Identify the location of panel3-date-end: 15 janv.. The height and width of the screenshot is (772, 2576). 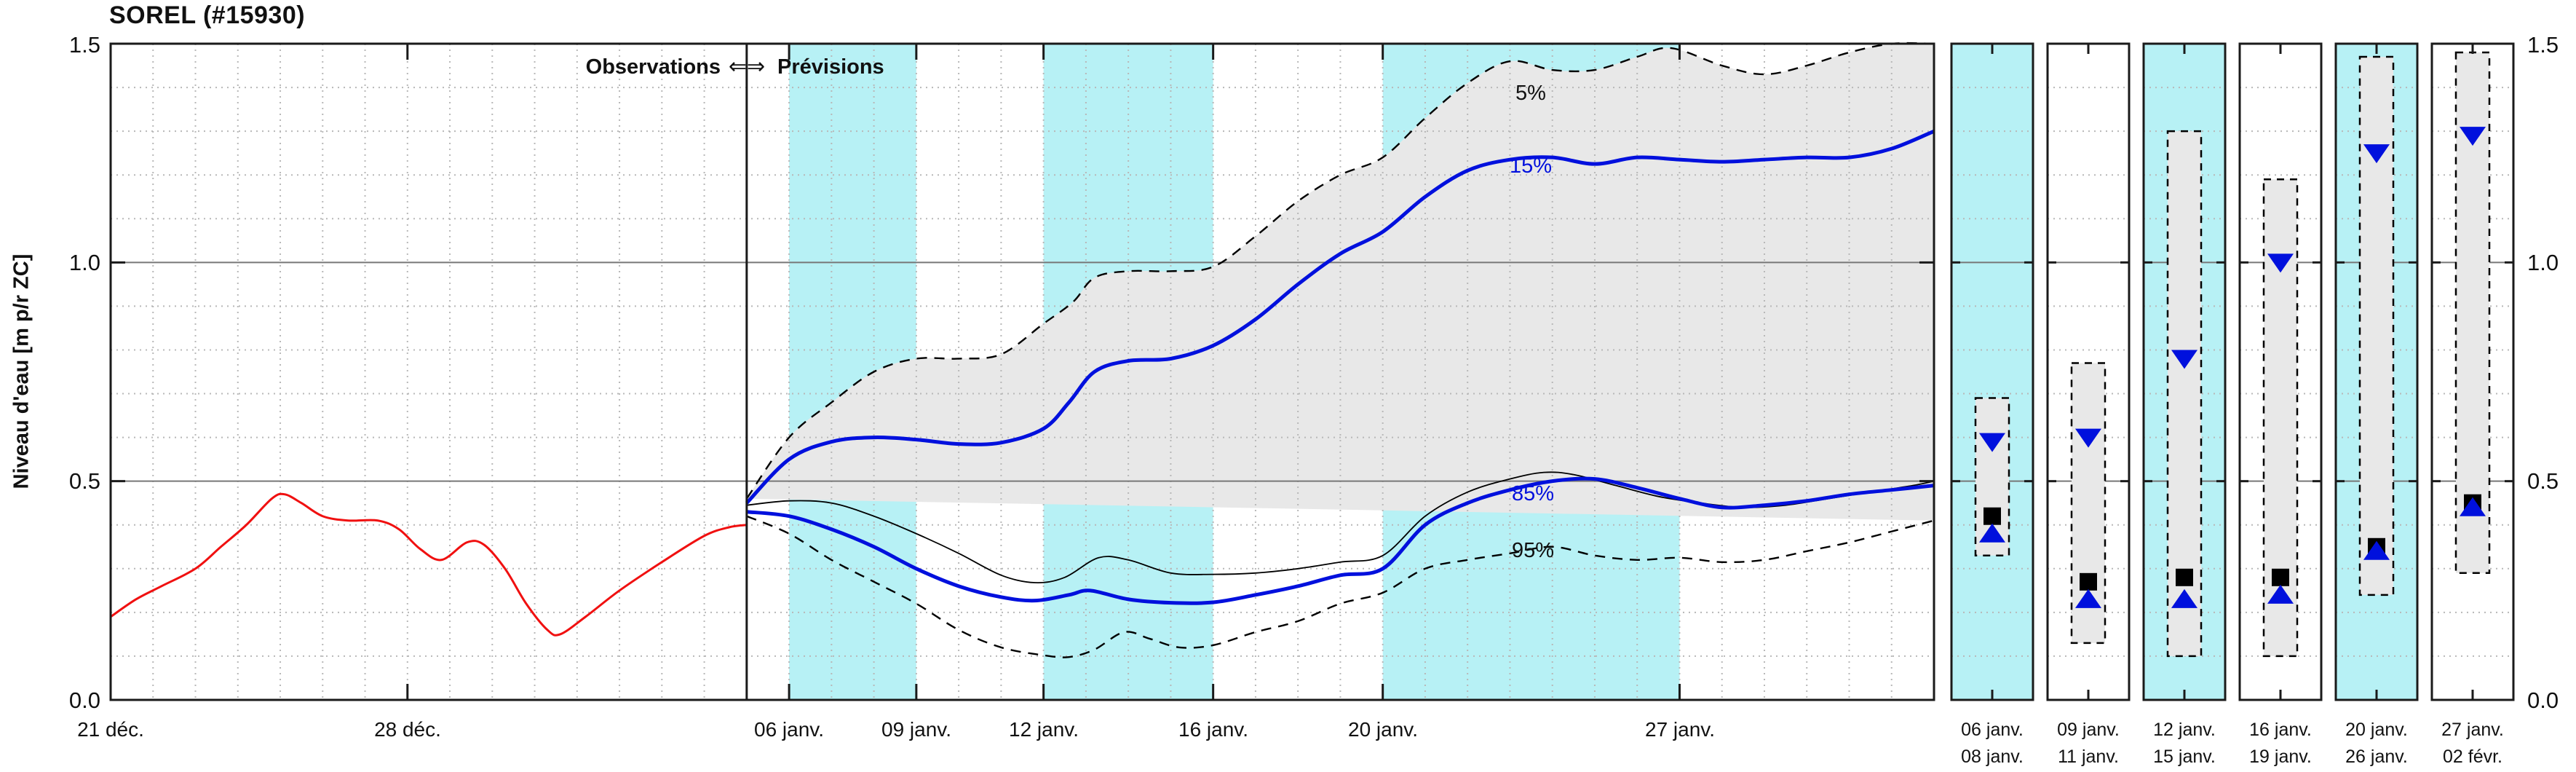
(2184, 757).